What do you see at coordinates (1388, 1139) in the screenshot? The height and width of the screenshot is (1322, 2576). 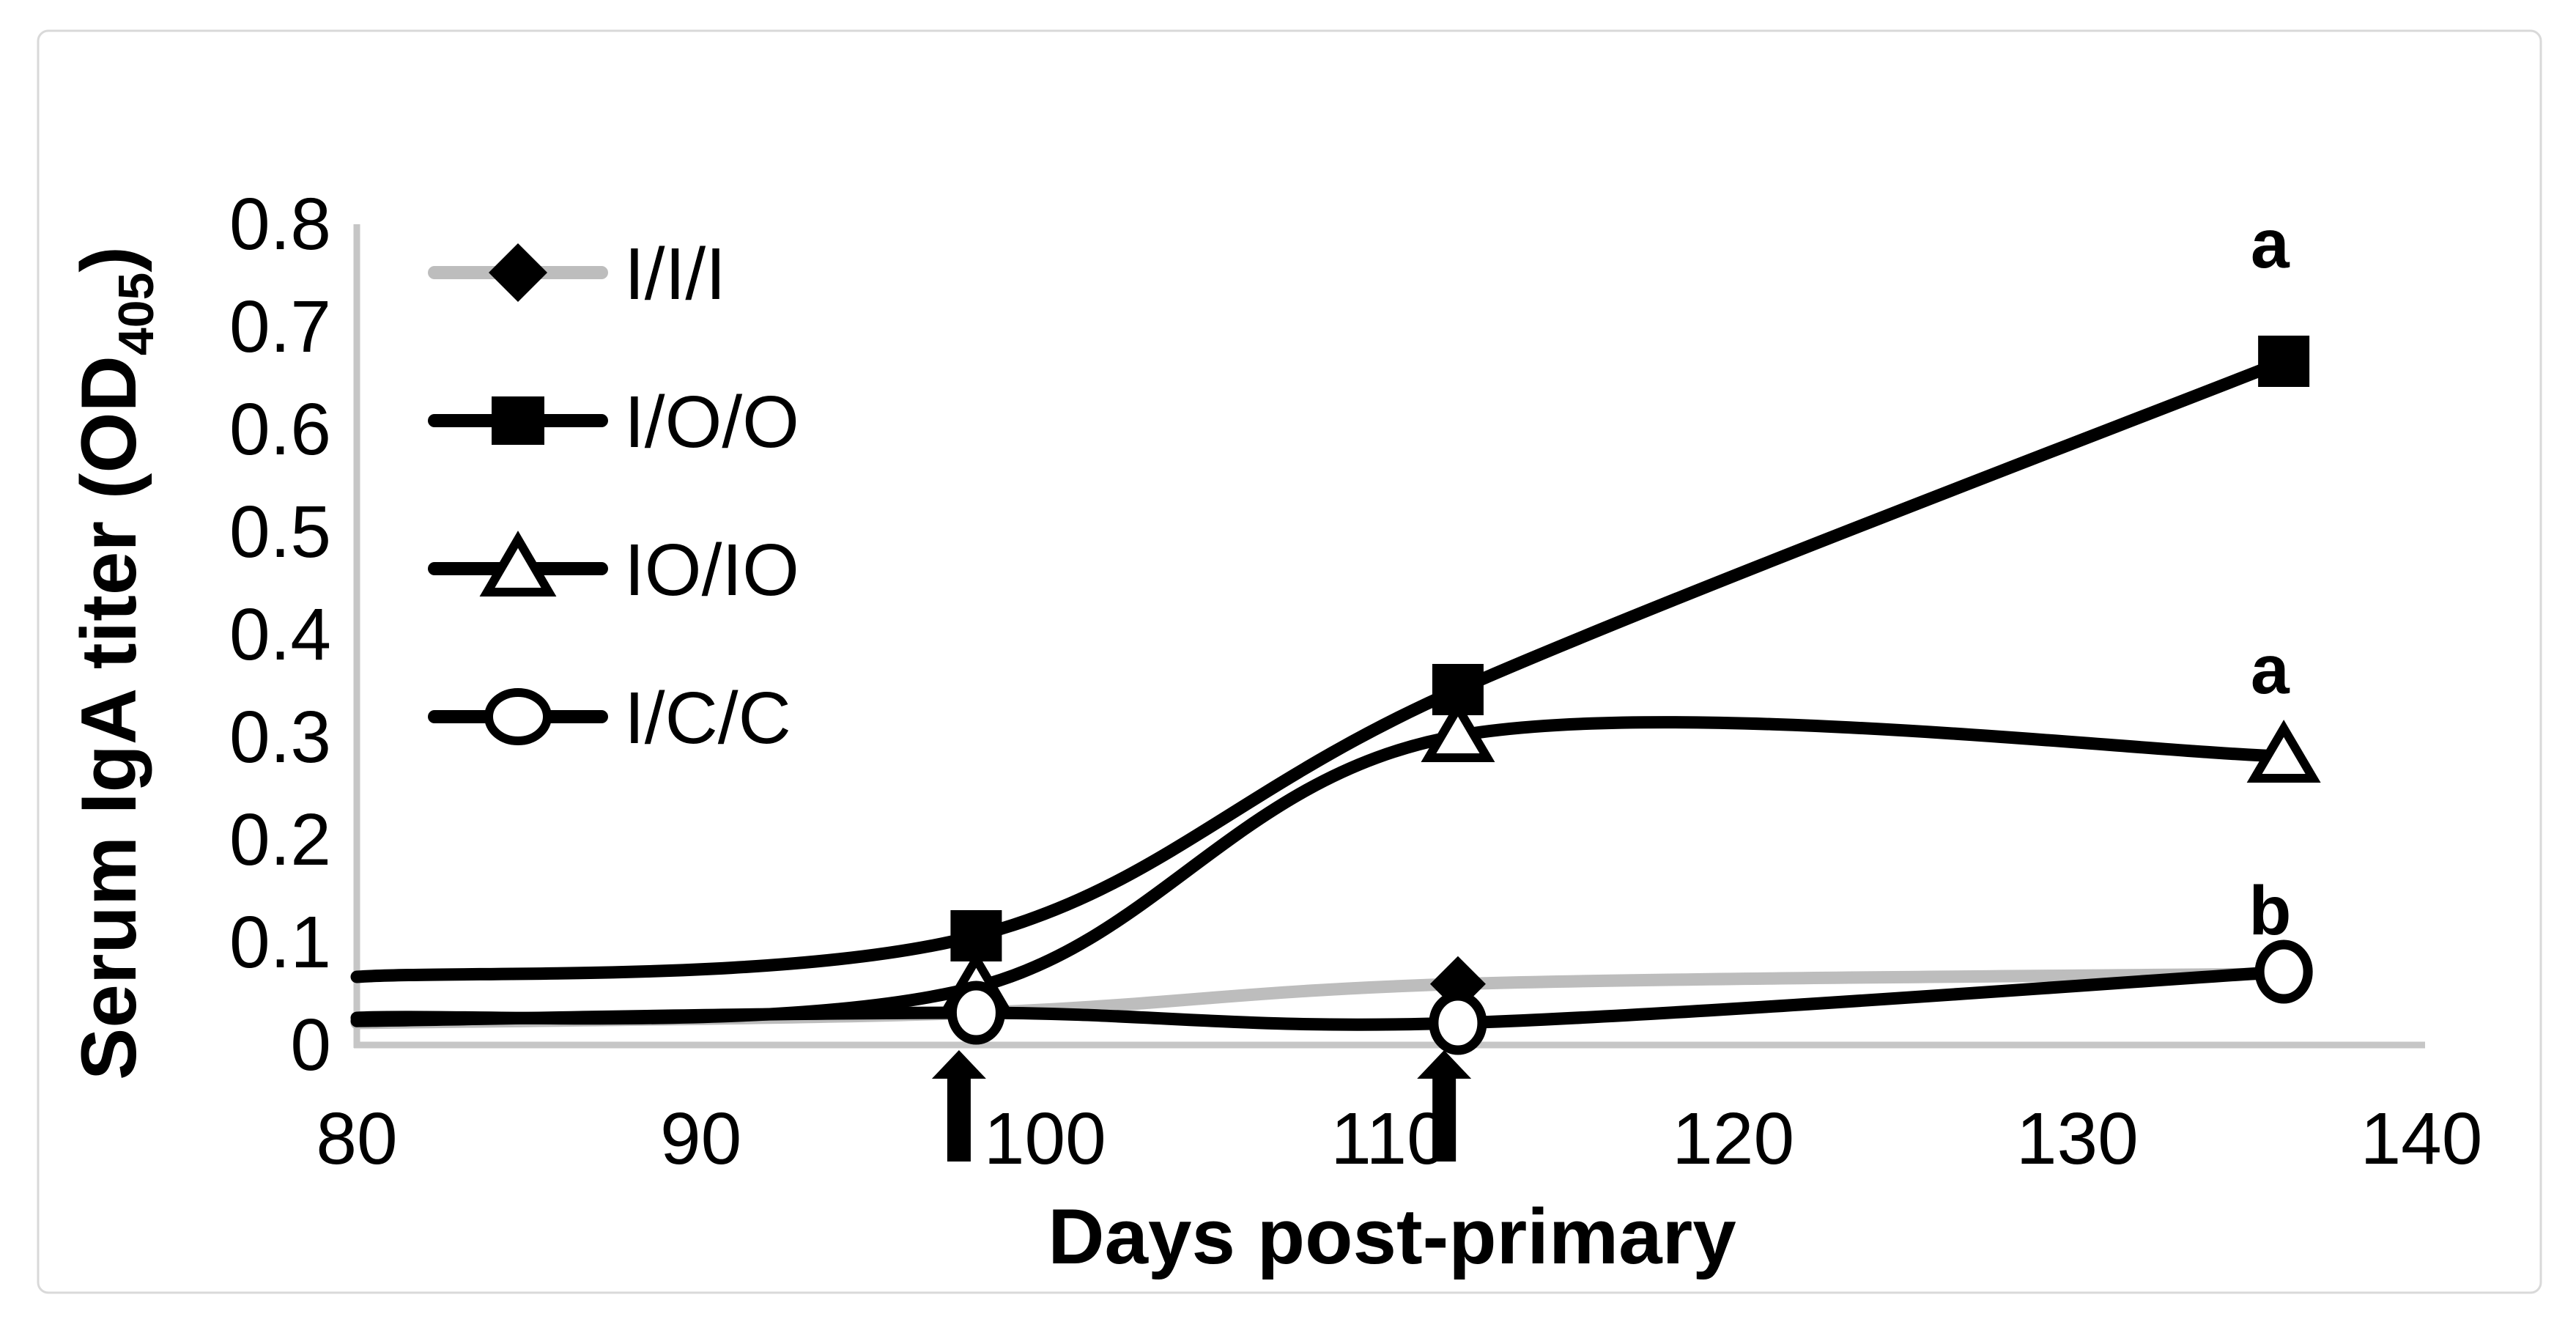 I see `x-tick-label: 110` at bounding box center [1388, 1139].